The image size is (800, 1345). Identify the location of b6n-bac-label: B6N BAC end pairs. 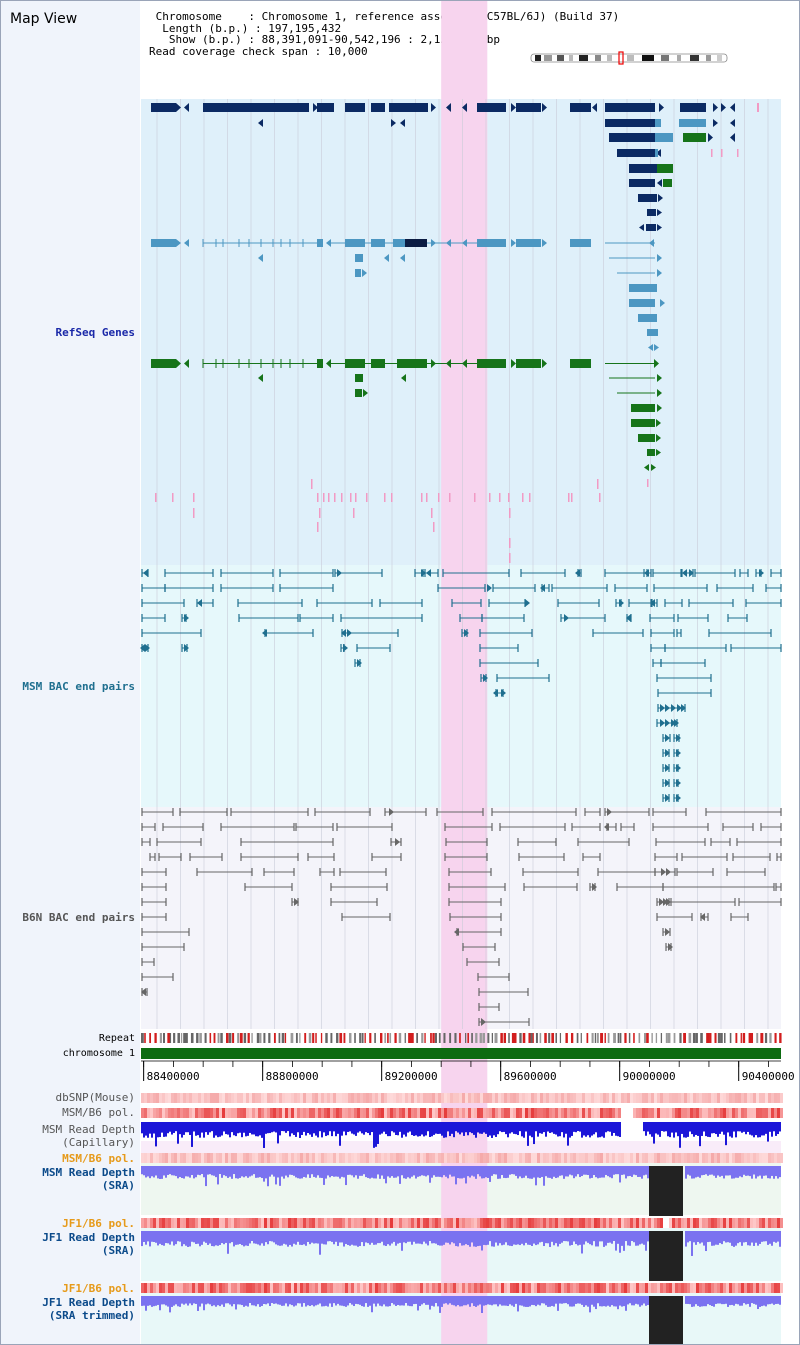
(78, 917).